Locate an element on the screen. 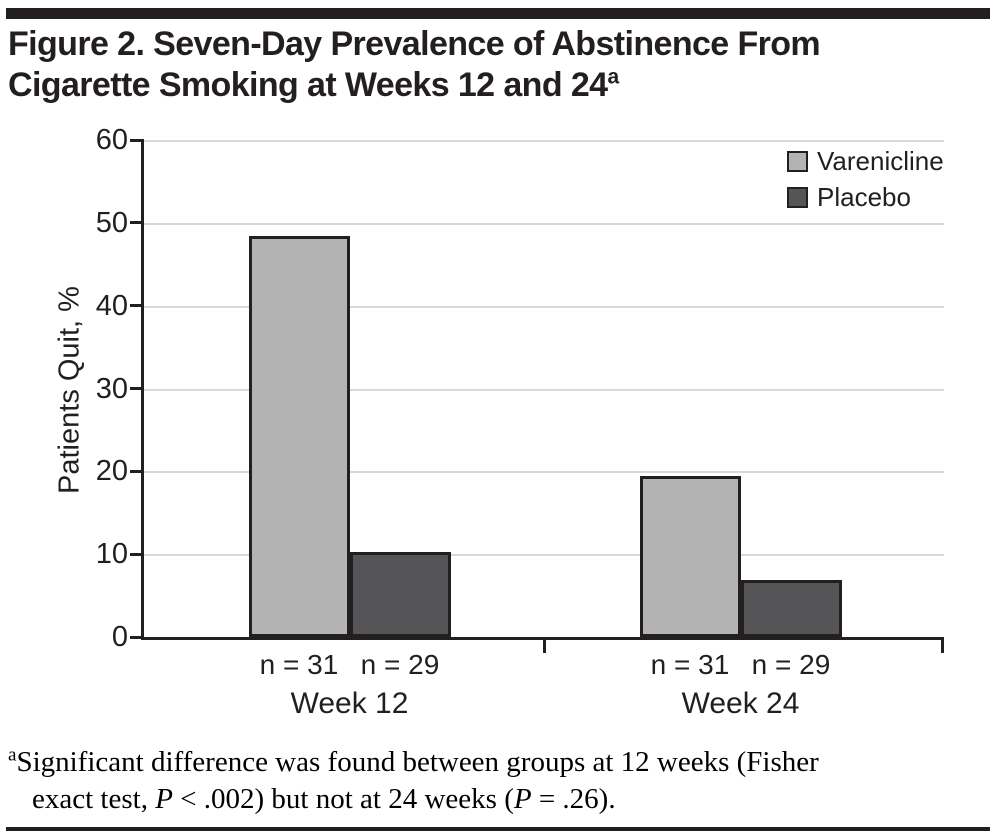 Image resolution: width=997 pixels, height=839 pixels. n-label-varenicline-week-12: n = 31 is located at coordinates (299, 664).